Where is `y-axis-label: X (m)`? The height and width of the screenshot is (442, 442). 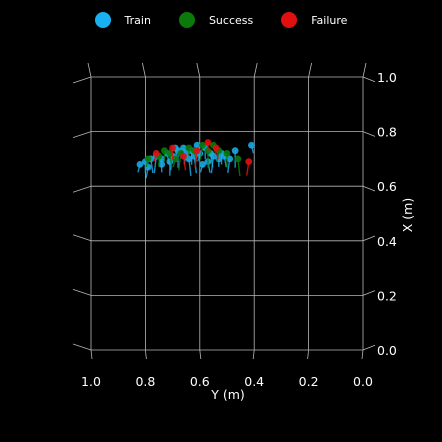 y-axis-label: X (m) is located at coordinates (407, 215).